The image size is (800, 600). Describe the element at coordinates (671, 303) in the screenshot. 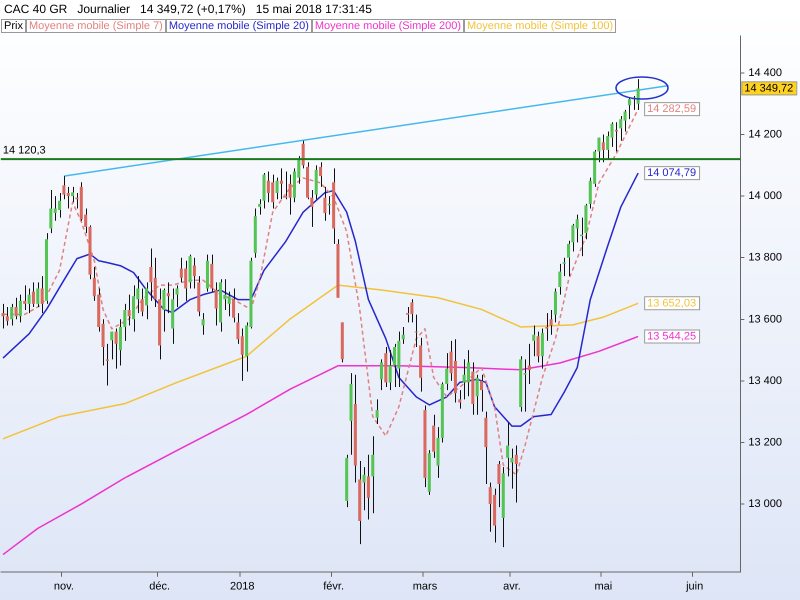

I see `data-label: 13 652,03` at that location.